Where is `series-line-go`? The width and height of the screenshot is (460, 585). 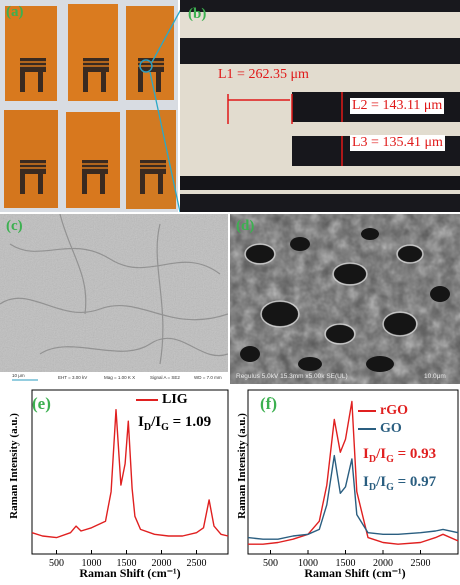 series-line-go is located at coordinates (353, 497).